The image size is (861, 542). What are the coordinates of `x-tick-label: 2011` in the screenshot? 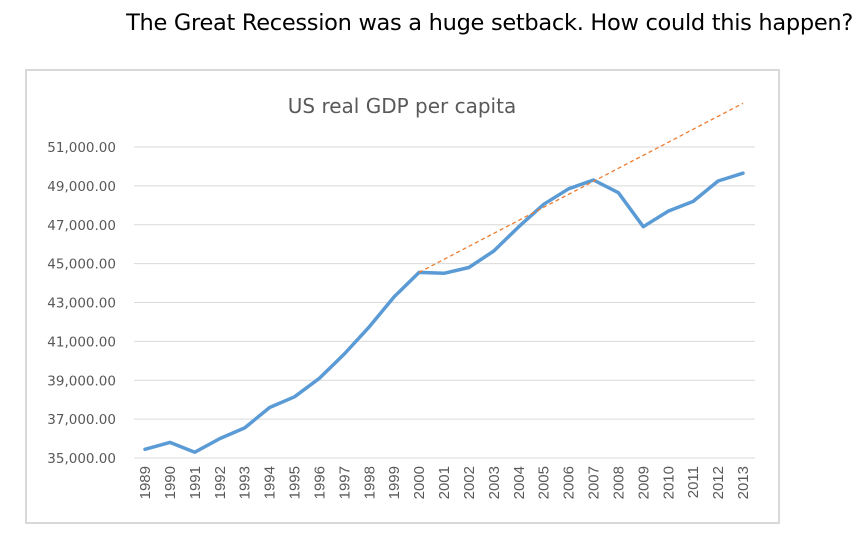 It's located at (693, 482).